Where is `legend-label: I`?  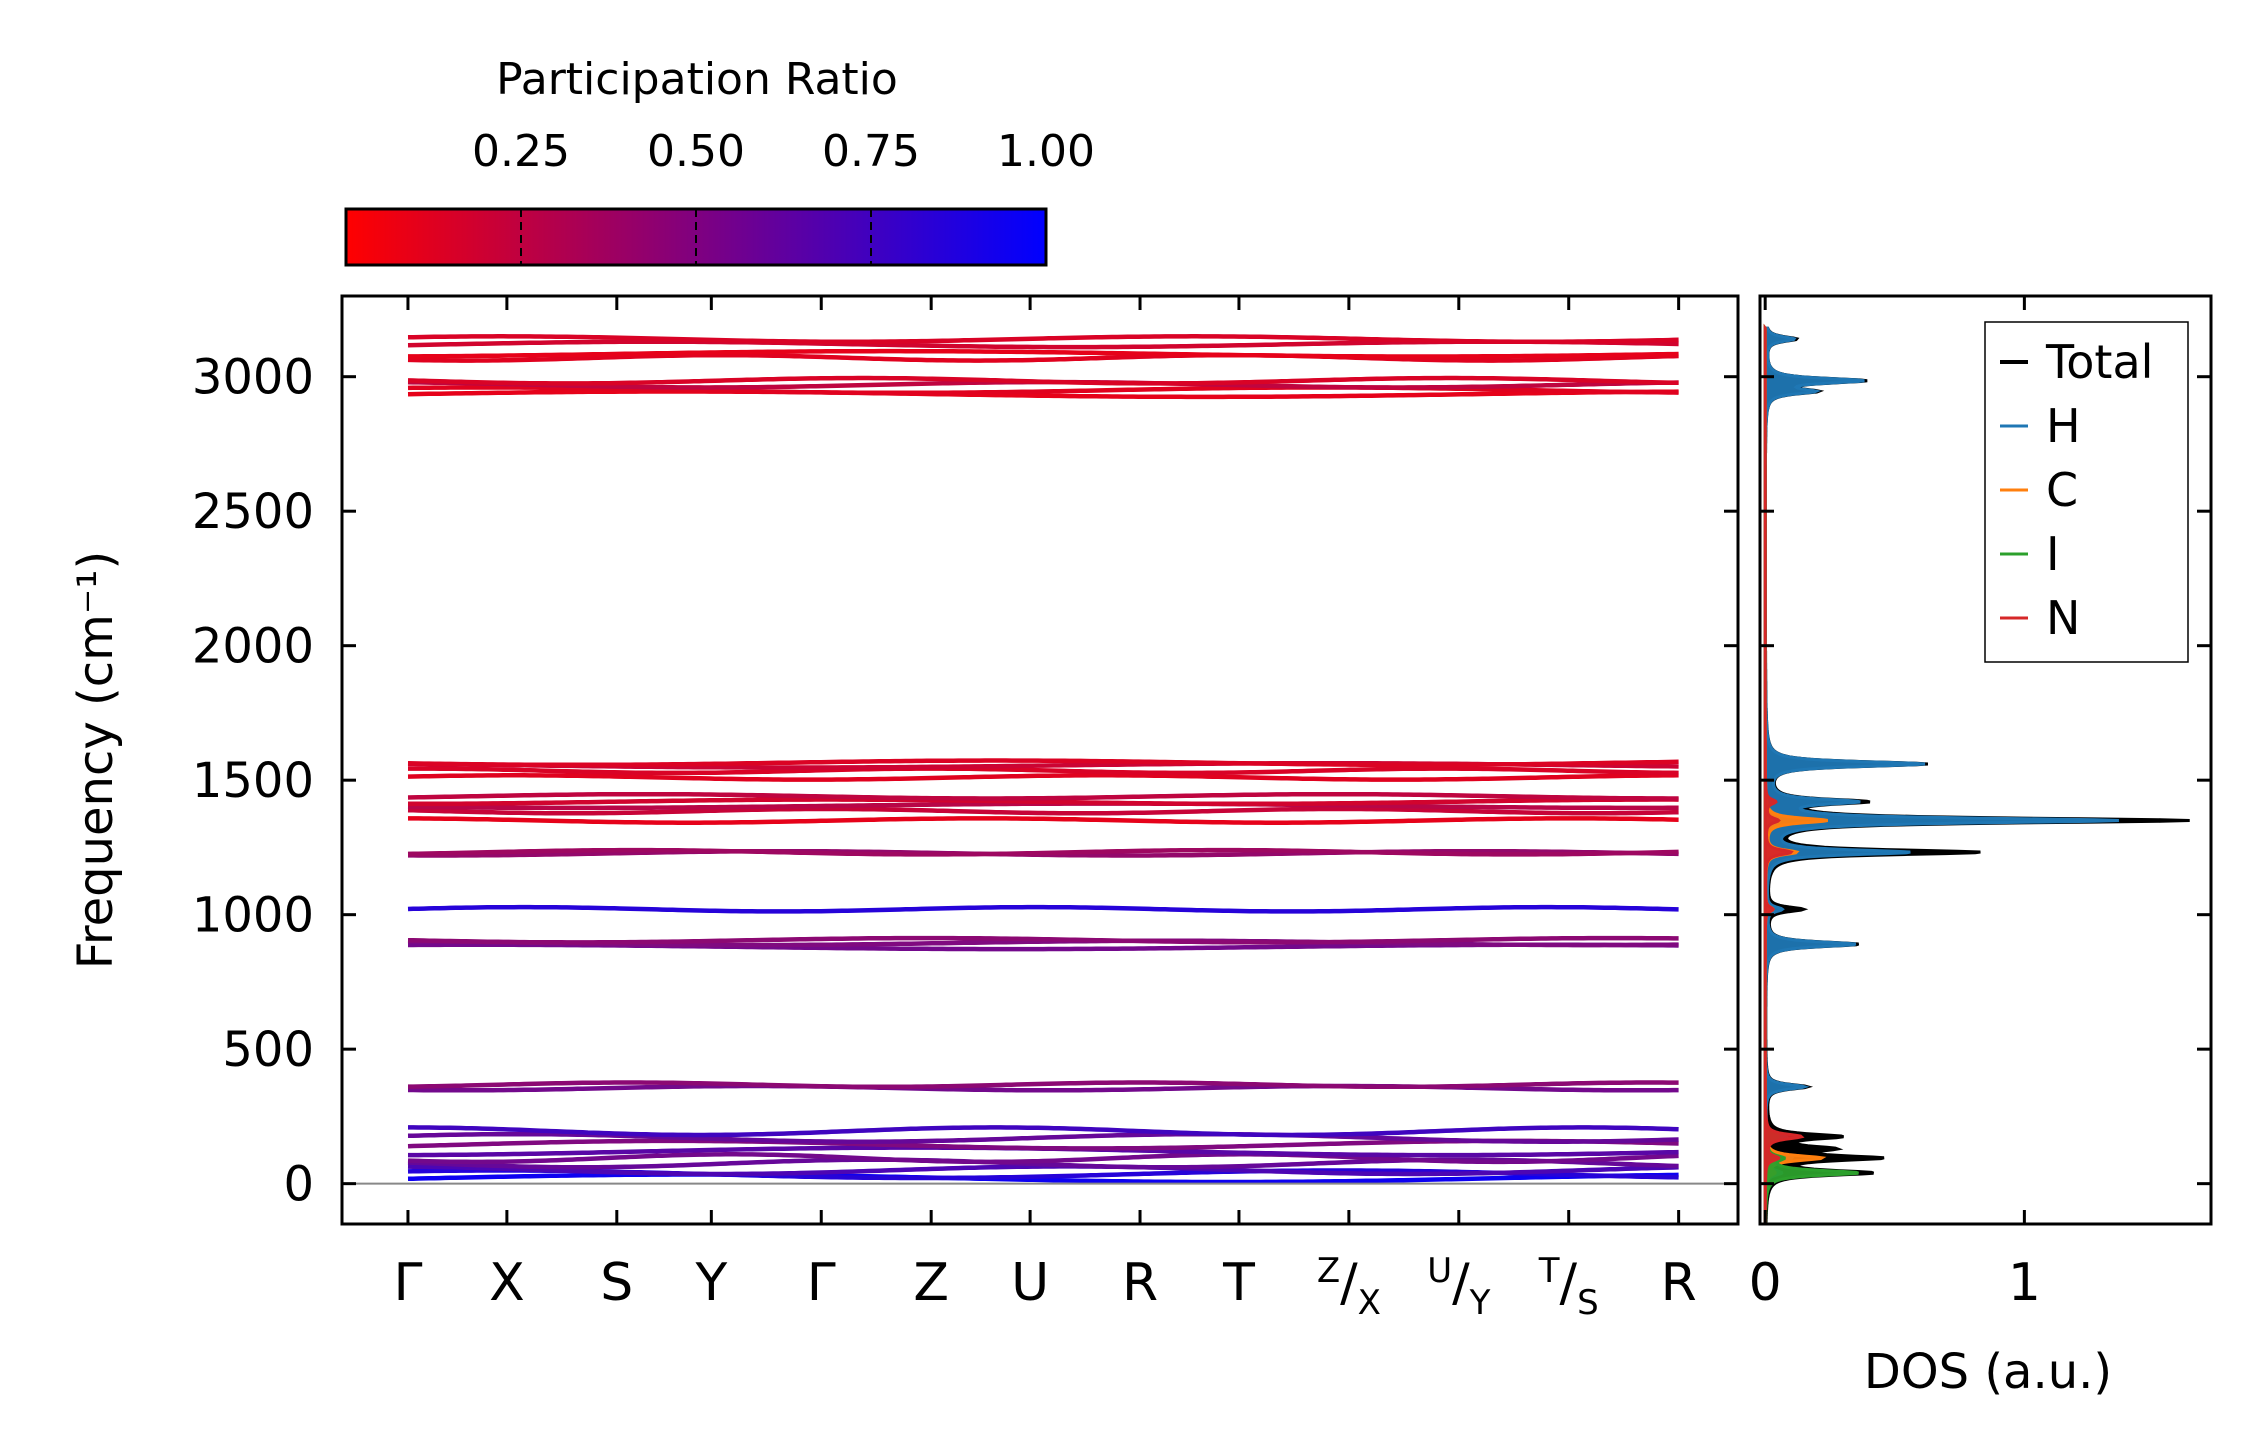
legend-label: I is located at coordinates (2053, 554).